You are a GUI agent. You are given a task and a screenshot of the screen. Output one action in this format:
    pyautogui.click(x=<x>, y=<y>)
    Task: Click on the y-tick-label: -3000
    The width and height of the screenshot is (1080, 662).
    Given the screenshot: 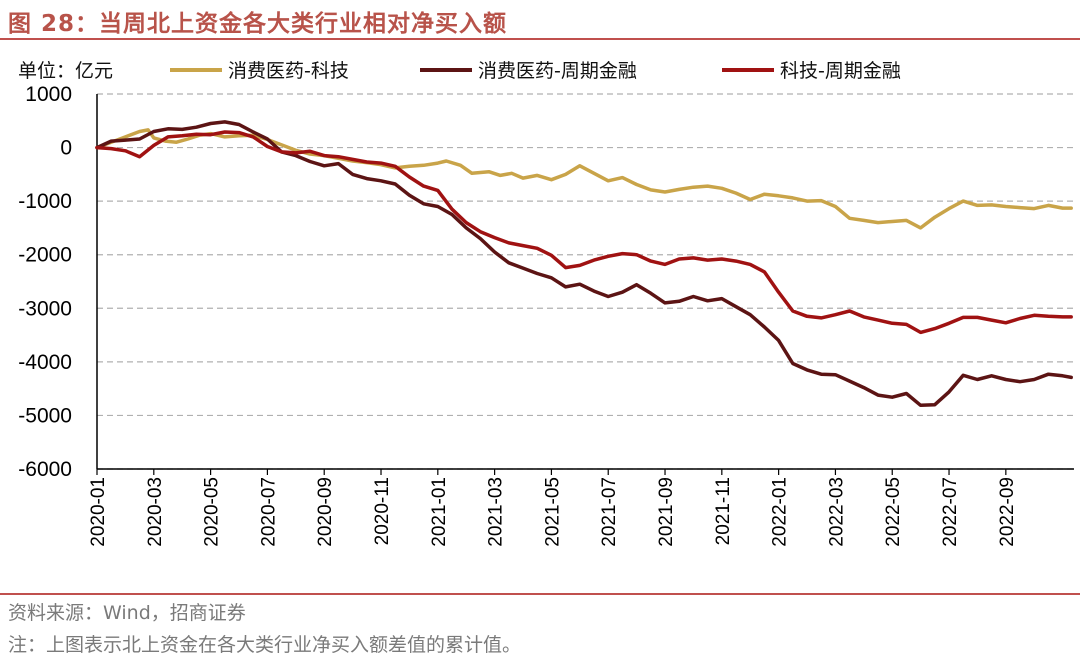 What is the action you would take?
    pyautogui.click(x=45, y=308)
    